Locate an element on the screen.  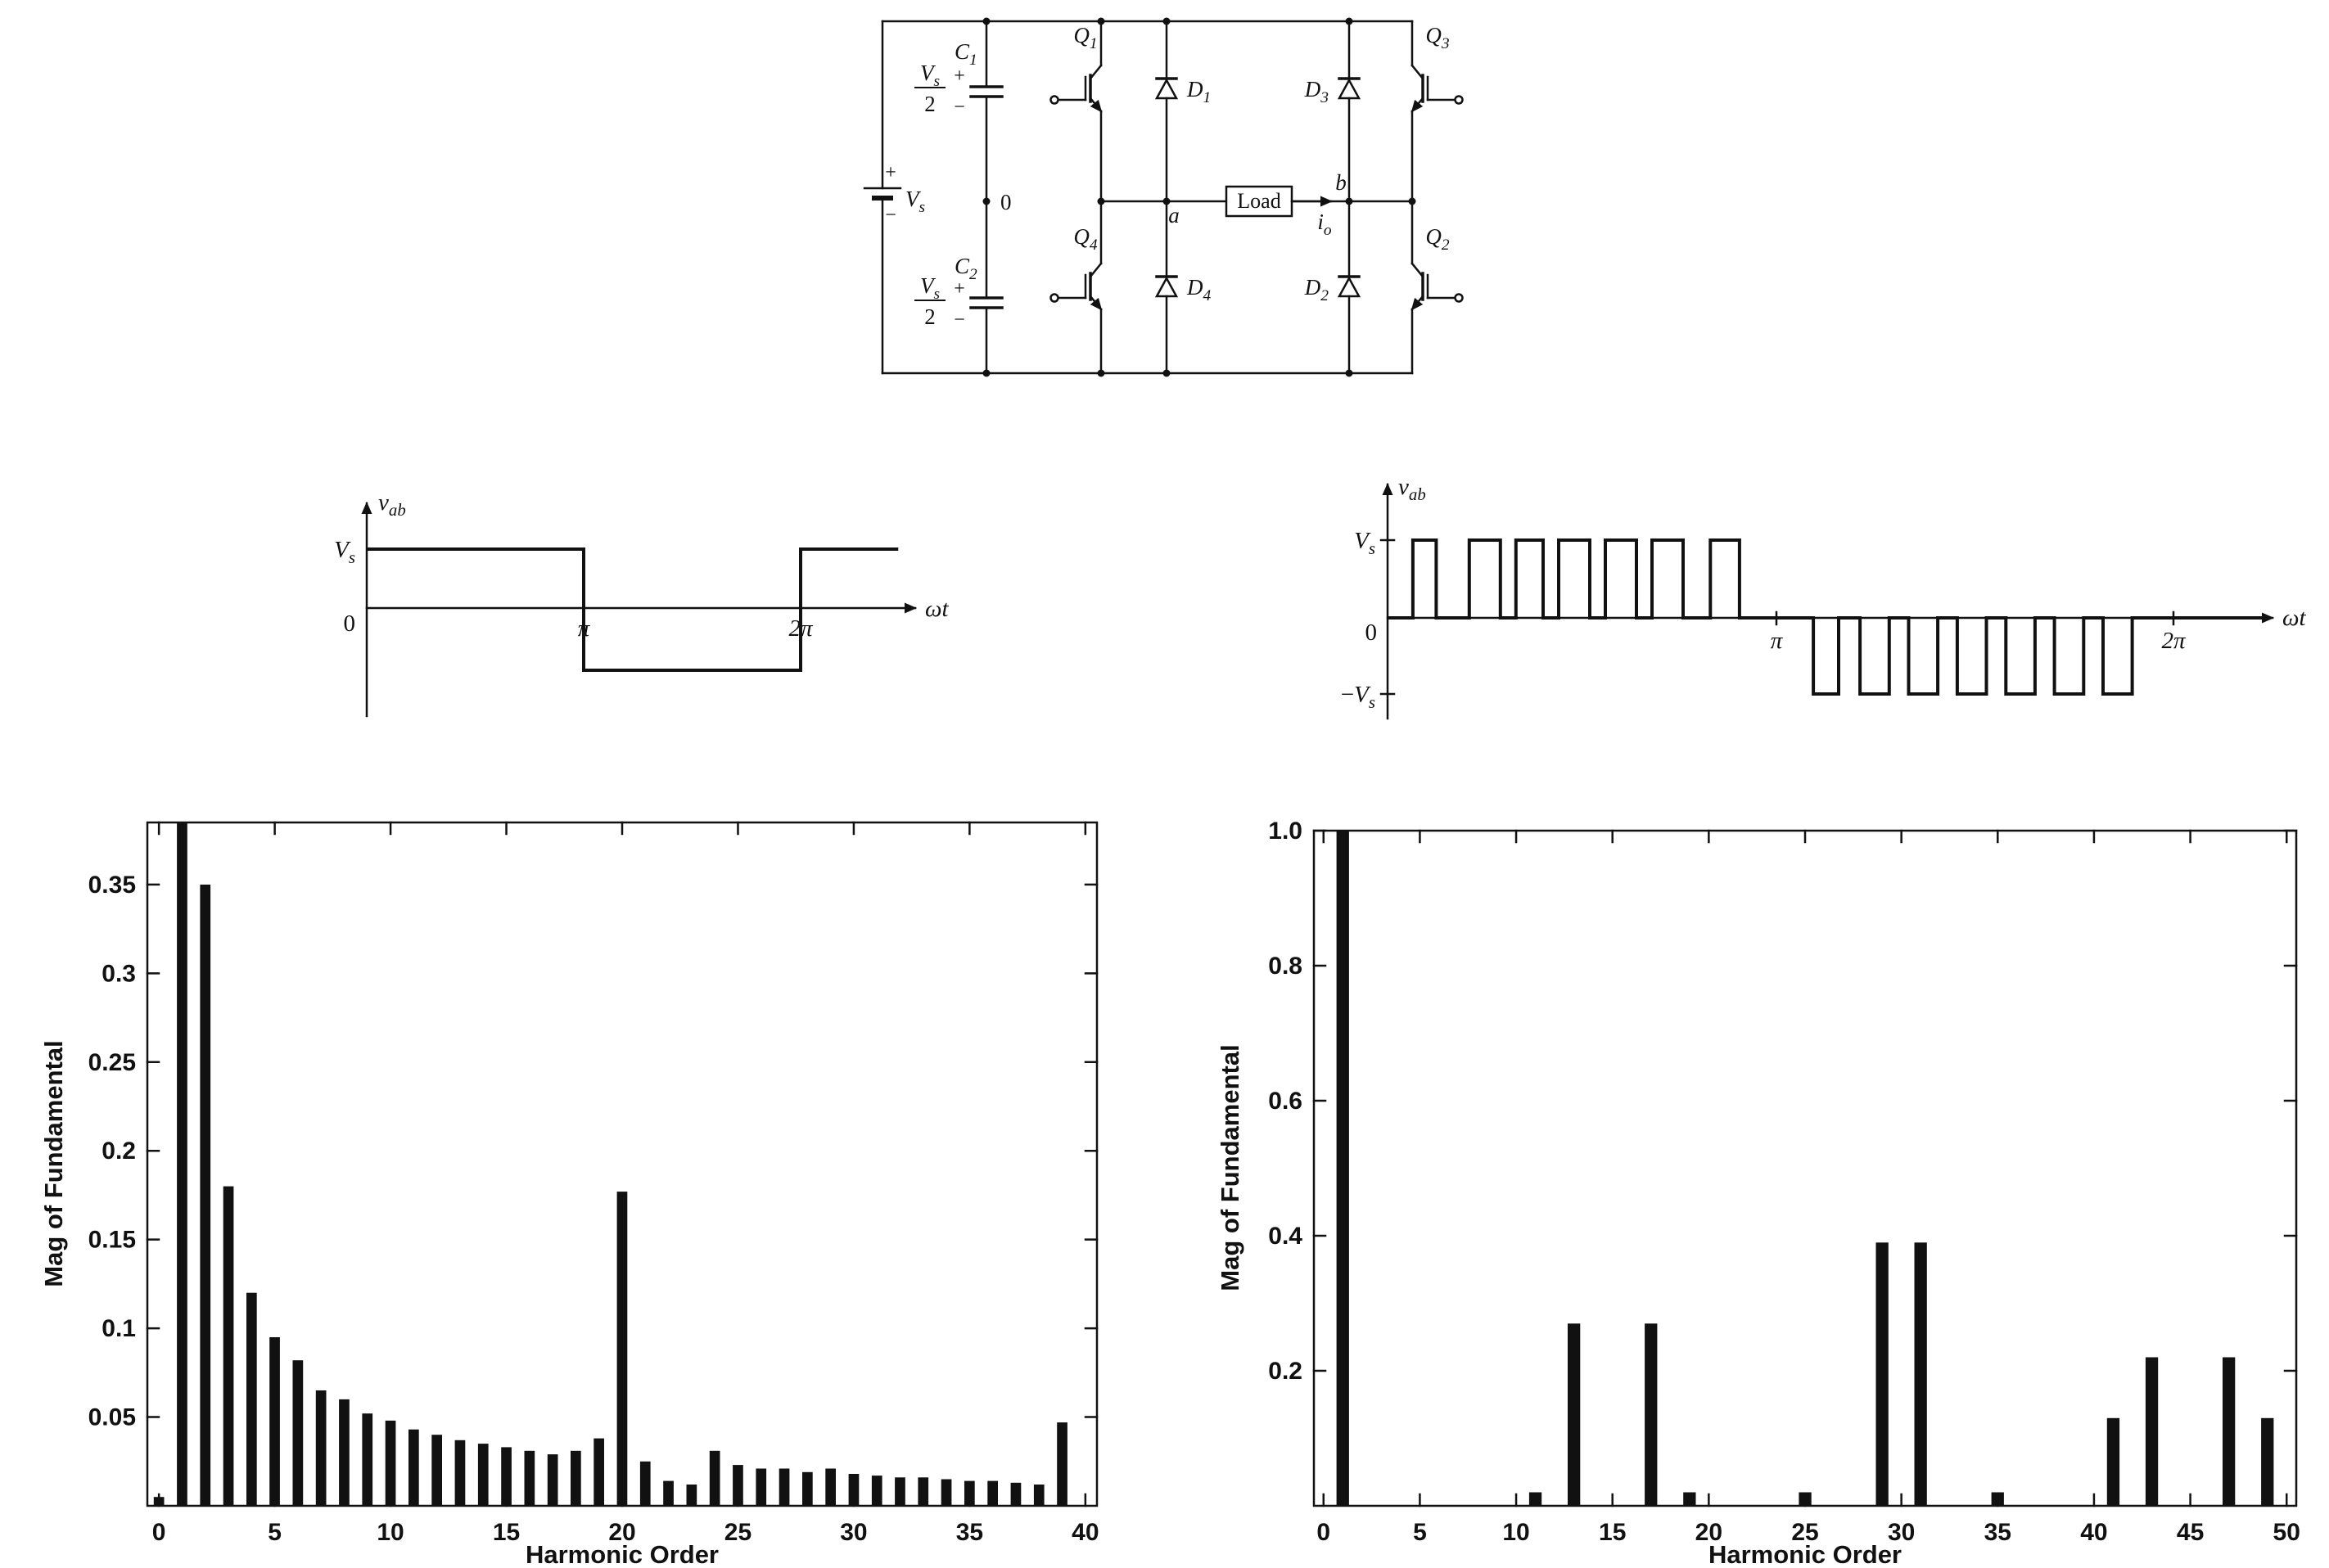
svg-text: 0.6 is located at coordinates (1285, 1101).